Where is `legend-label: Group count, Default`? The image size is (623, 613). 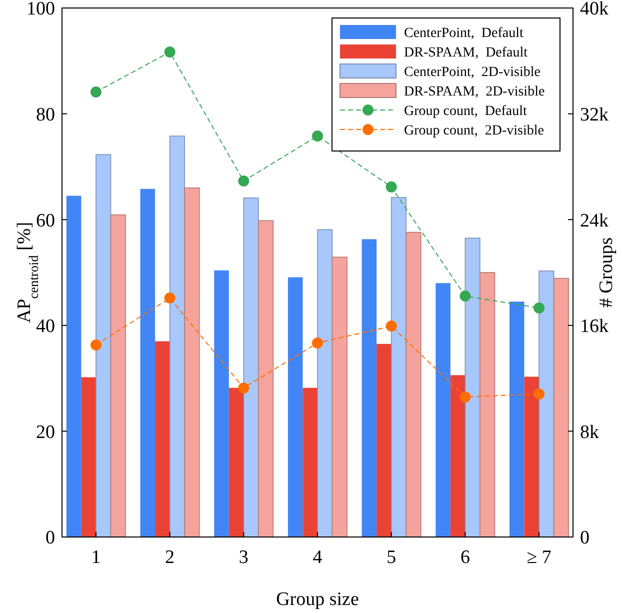 legend-label: Group count, Default is located at coordinates (465, 111).